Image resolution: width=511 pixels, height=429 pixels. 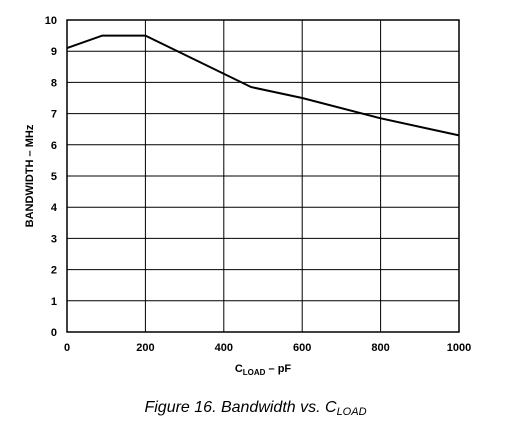 What do you see at coordinates (54, 115) in the screenshot?
I see `y-tick-label: 7` at bounding box center [54, 115].